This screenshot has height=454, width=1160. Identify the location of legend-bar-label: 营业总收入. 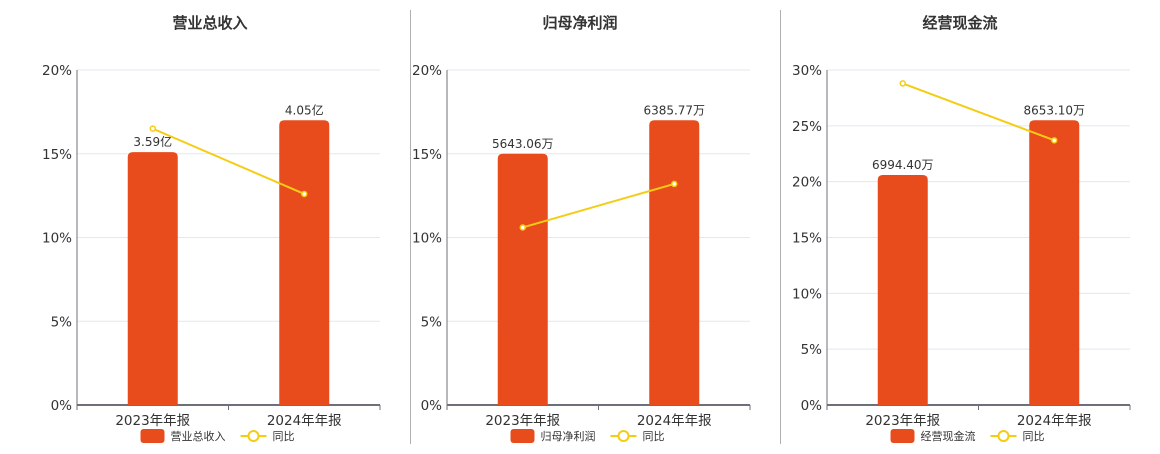
(198, 436).